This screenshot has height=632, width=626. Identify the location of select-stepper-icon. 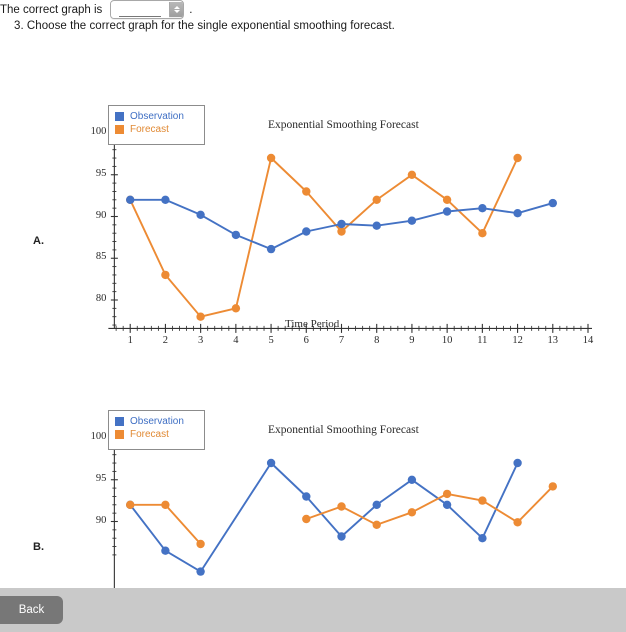
(176, 9).